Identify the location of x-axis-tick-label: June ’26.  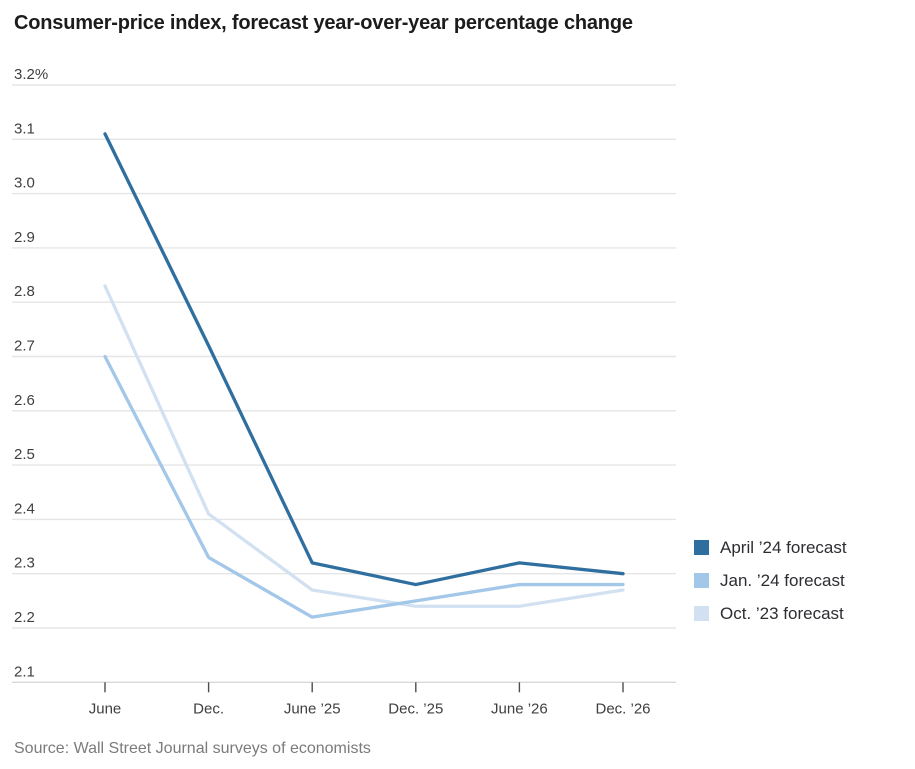
(519, 708).